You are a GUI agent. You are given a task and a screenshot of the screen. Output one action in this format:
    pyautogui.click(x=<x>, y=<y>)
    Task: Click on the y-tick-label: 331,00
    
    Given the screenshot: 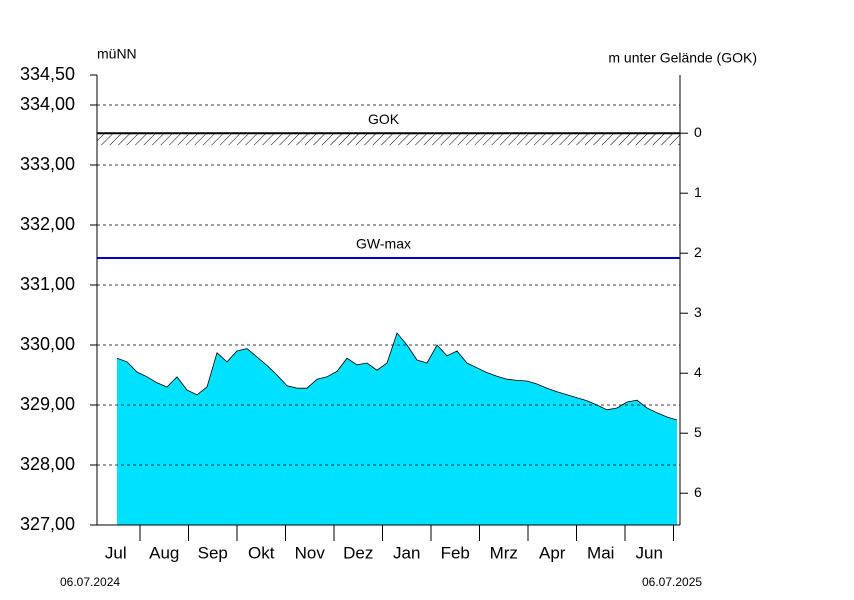 What is the action you would take?
    pyautogui.click(x=47, y=284)
    